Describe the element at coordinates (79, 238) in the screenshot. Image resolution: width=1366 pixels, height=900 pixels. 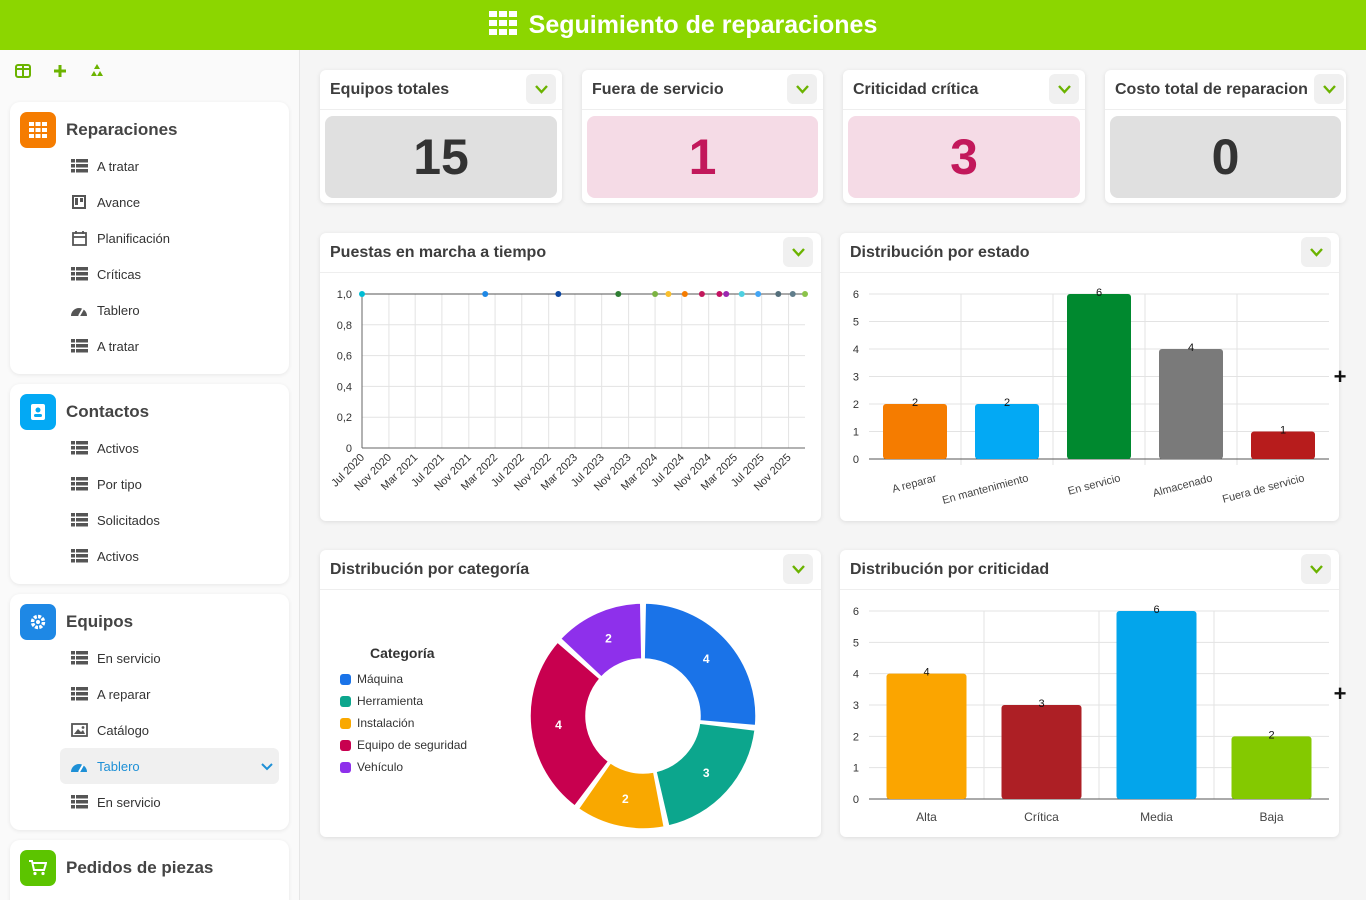
I see `calendar-icon` at that location.